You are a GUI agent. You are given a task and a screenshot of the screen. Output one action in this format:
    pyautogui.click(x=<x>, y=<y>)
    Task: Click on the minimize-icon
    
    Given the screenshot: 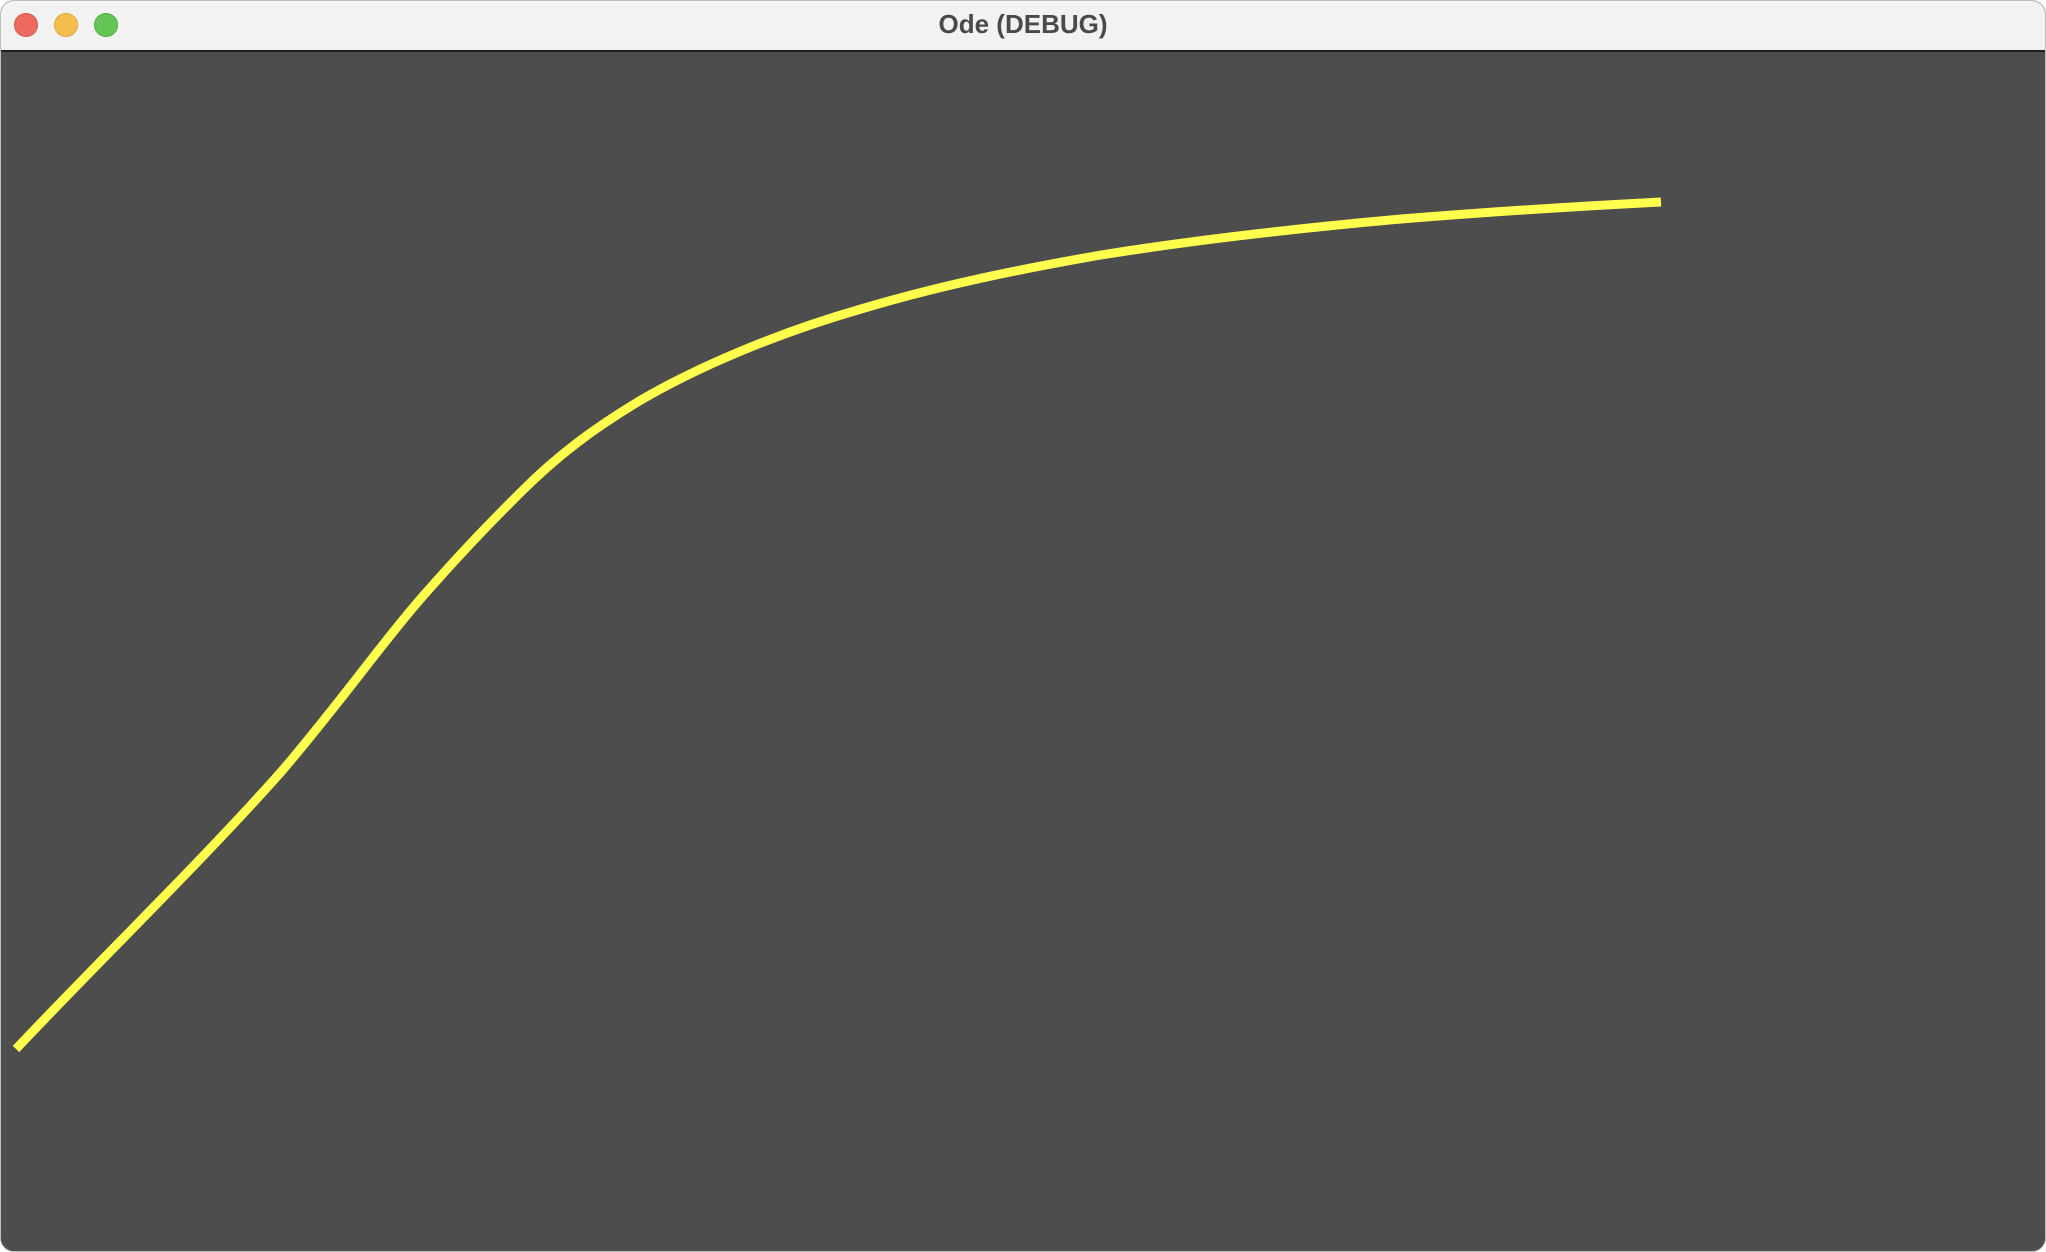 What is the action you would take?
    pyautogui.click(x=66, y=25)
    